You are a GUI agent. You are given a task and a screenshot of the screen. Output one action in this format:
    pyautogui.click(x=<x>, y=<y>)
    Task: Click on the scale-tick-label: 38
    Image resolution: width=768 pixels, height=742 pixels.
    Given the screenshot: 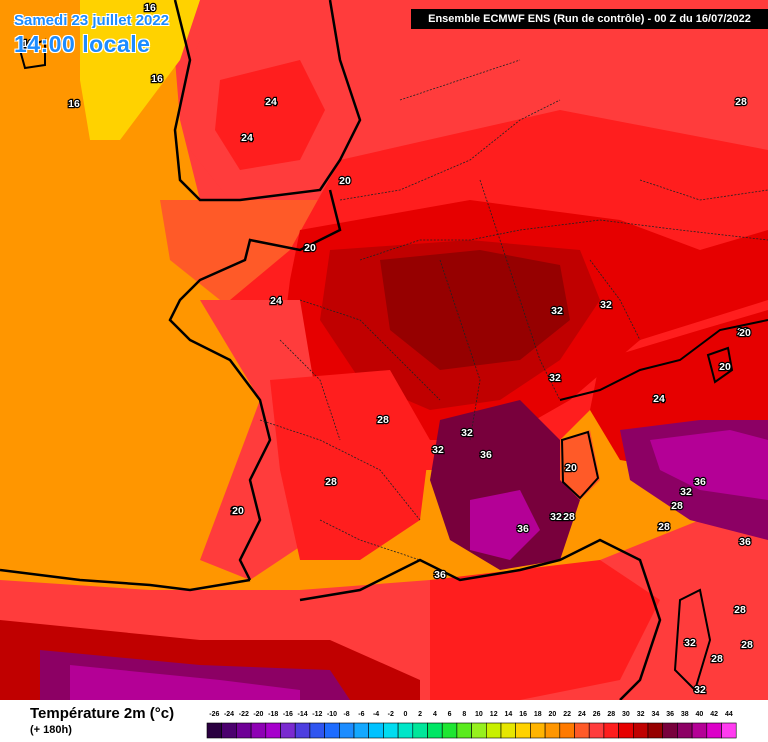 What is the action you would take?
    pyautogui.click(x=685, y=714)
    